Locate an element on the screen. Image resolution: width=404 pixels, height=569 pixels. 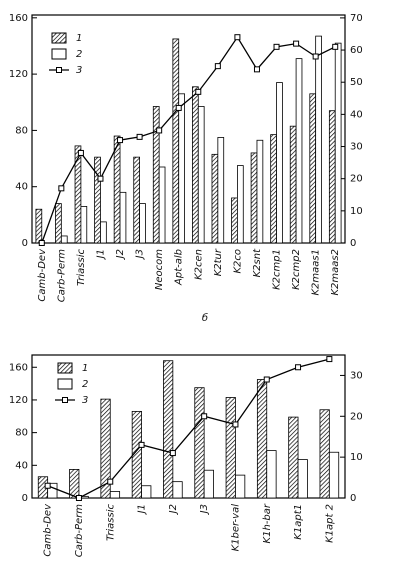
x-tick-label: Carb-Perm is located at coordinates (79, 530).